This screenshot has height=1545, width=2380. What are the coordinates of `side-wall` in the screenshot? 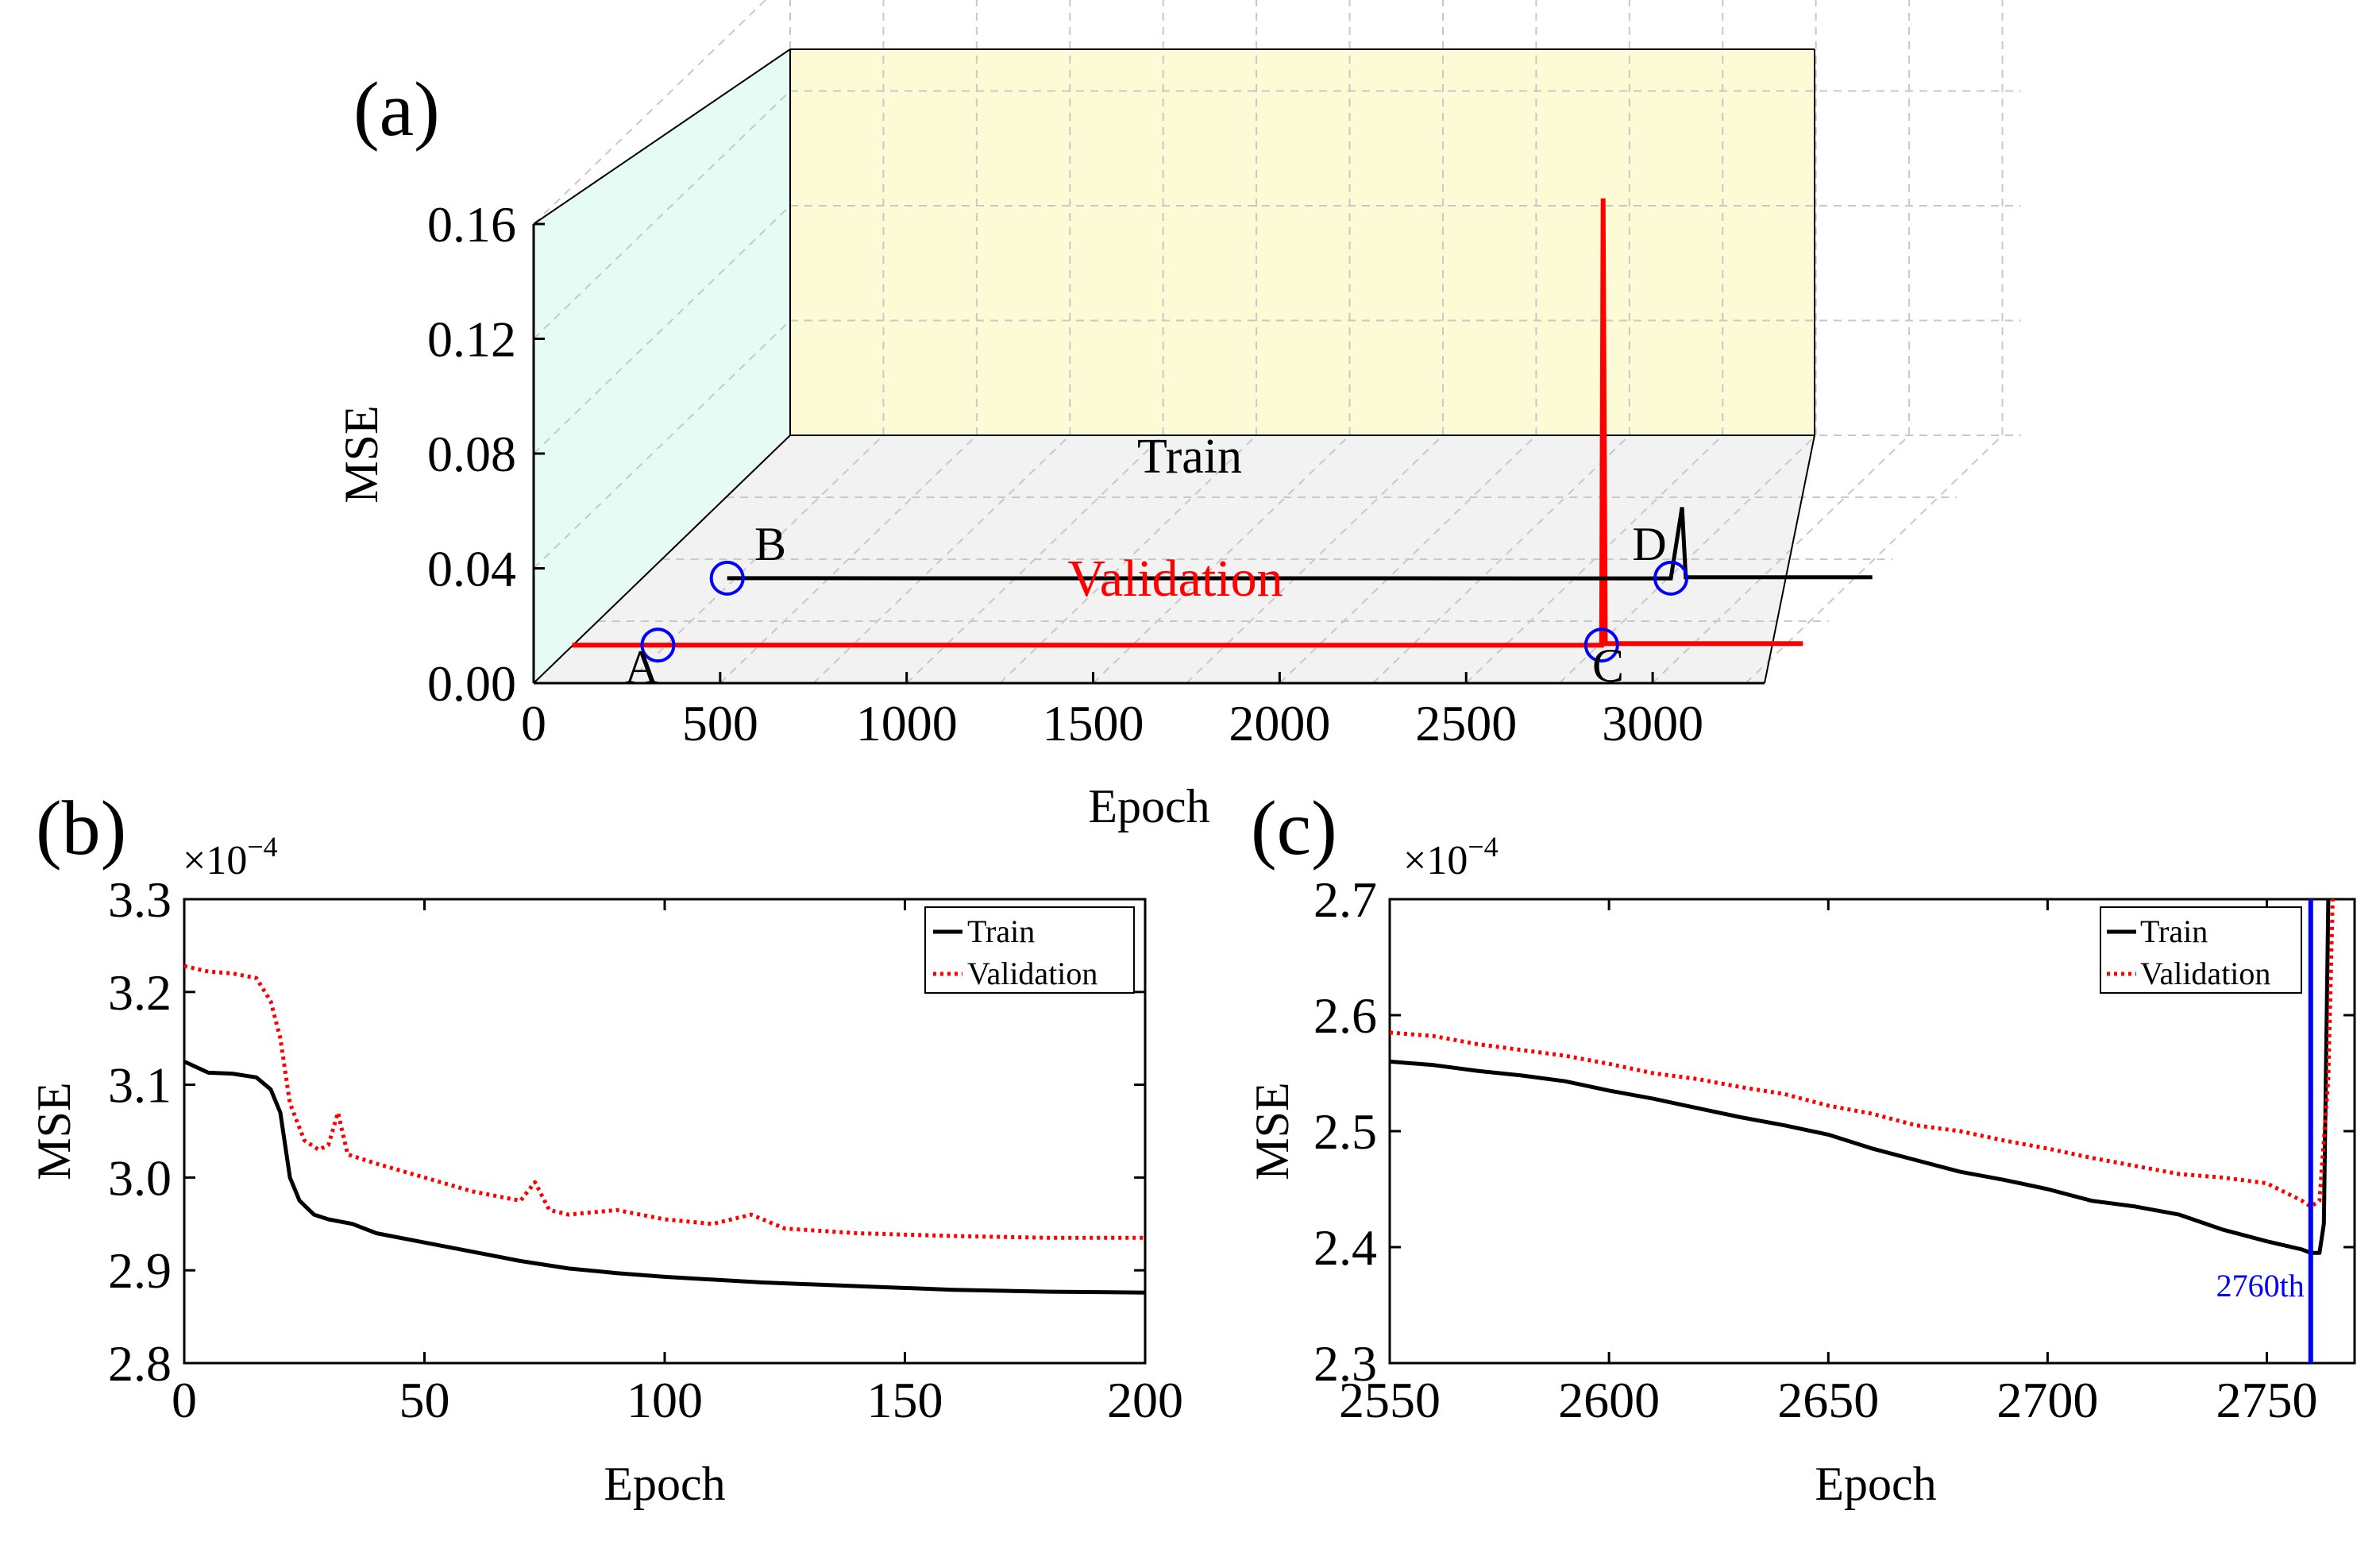 It's located at (662, 366).